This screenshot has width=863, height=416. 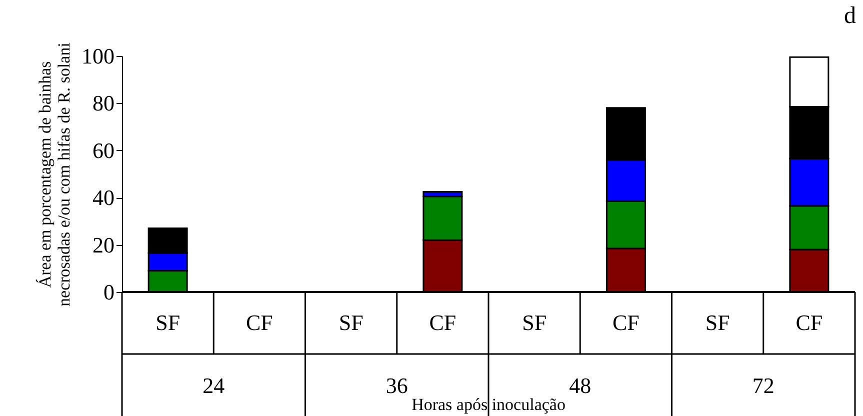 What do you see at coordinates (109, 292) in the screenshot?
I see `y-tick-label: 0` at bounding box center [109, 292].